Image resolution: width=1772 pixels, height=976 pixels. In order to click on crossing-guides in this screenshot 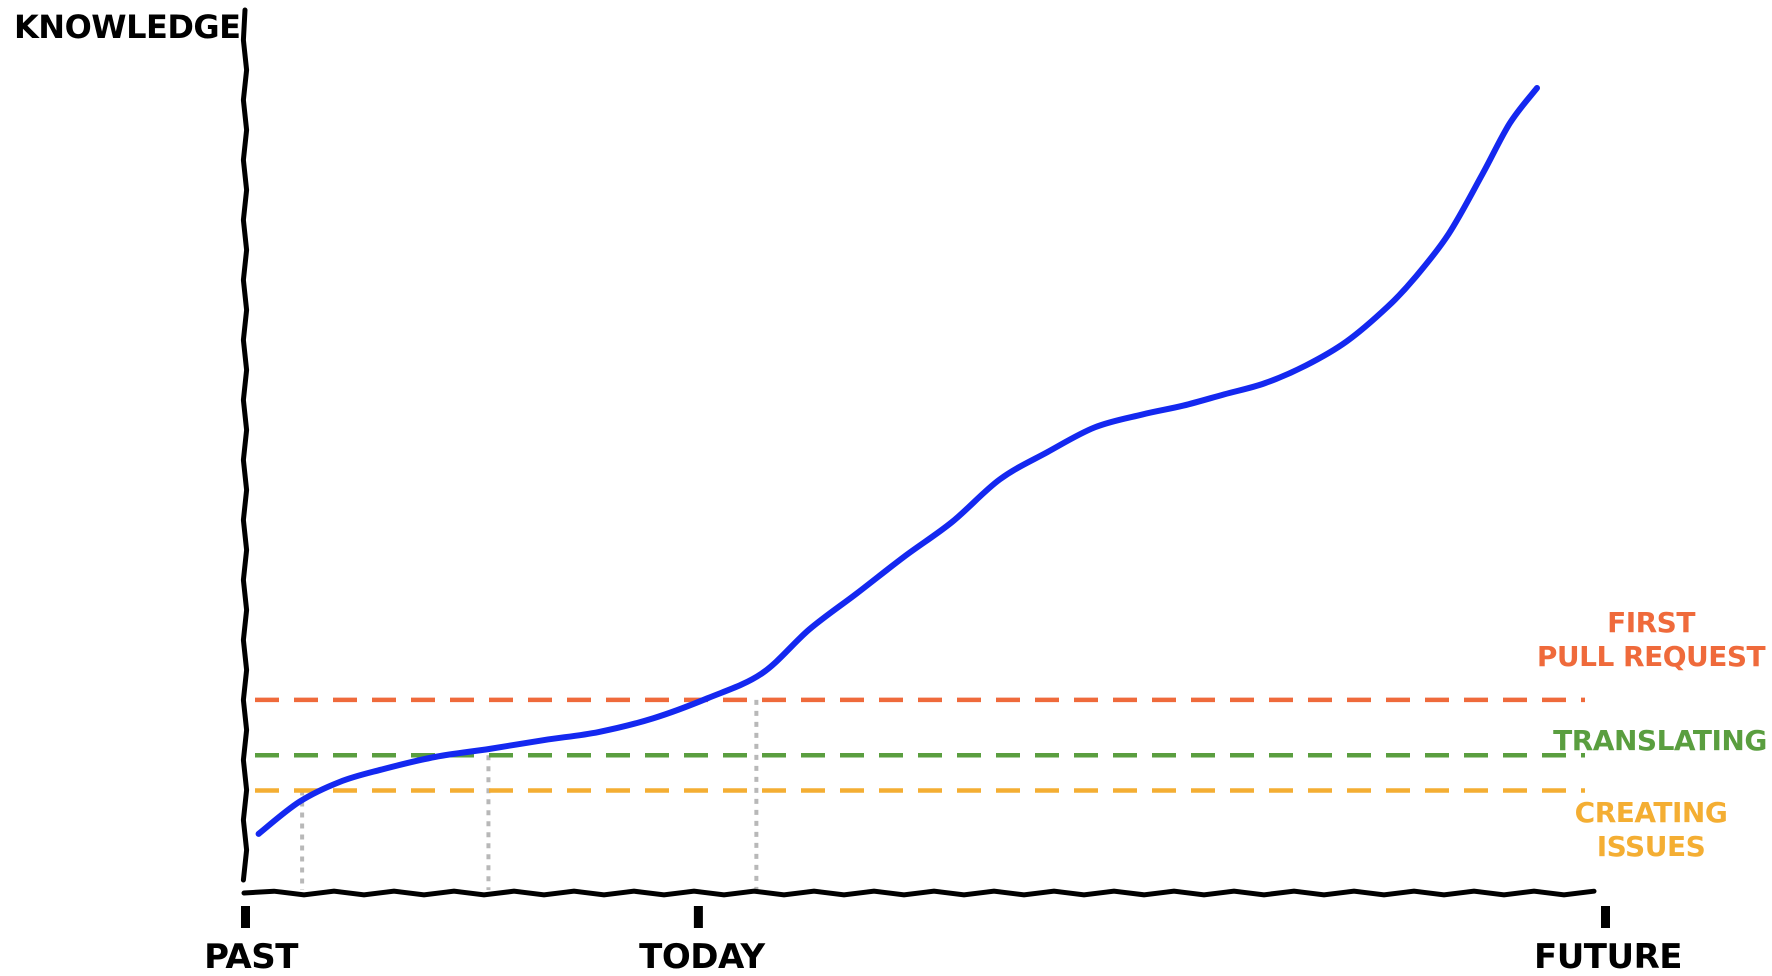, I will do `click(529, 794)`.